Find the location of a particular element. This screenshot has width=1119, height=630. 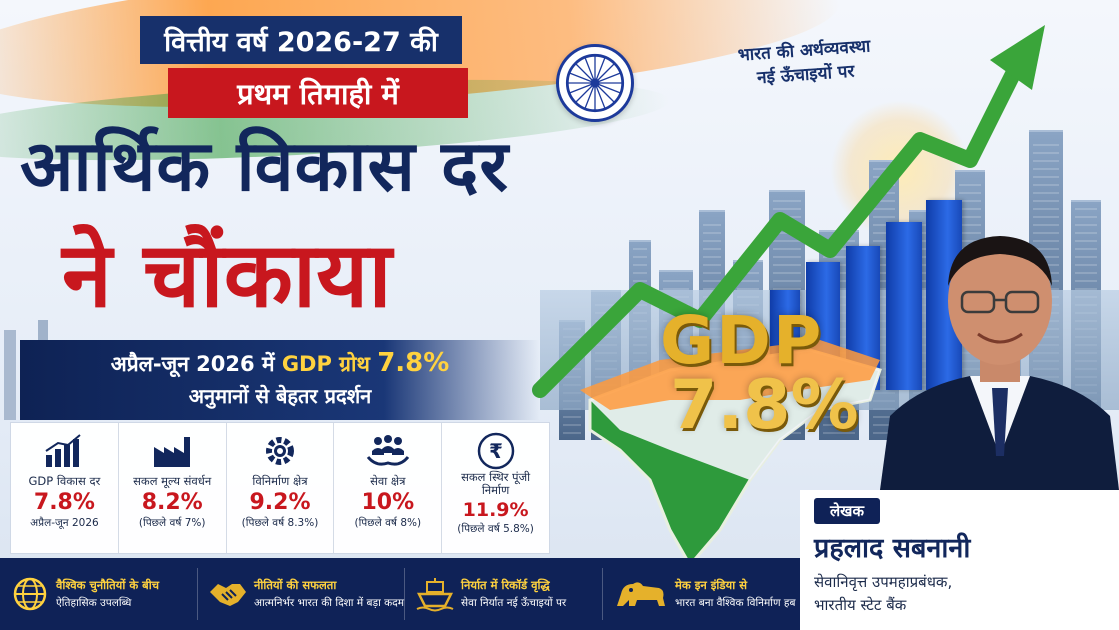

growth-bar is located at coordinates (904, 306).